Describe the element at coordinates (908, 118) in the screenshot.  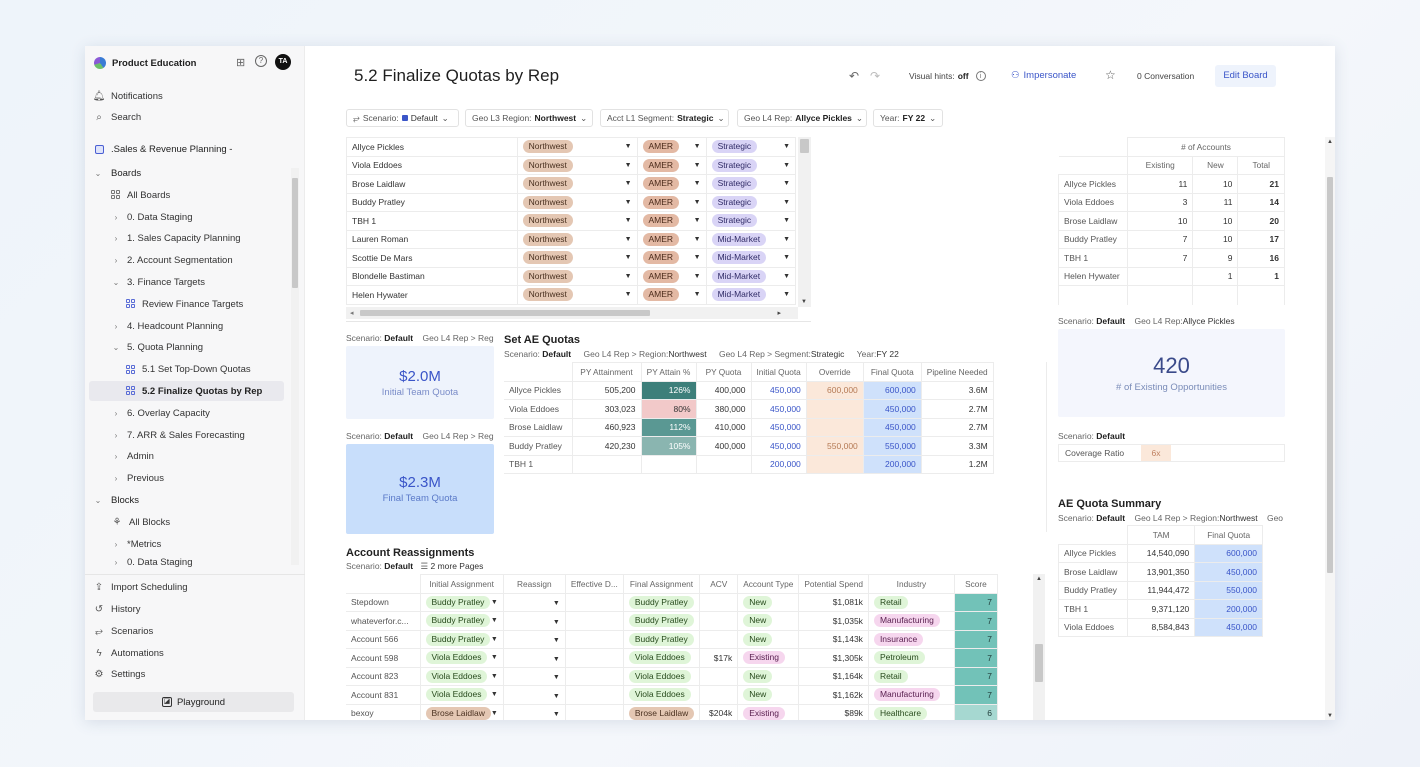
I see `filter-year: Year: FY 22 ⌄` at that location.